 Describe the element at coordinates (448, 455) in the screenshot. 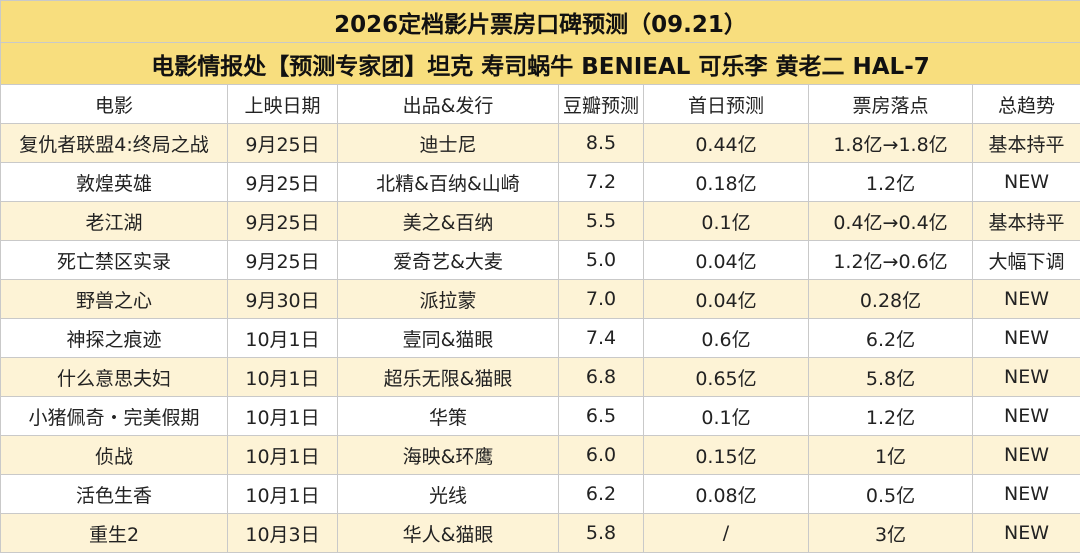

I see `cell: 海映&环鹰` at that location.